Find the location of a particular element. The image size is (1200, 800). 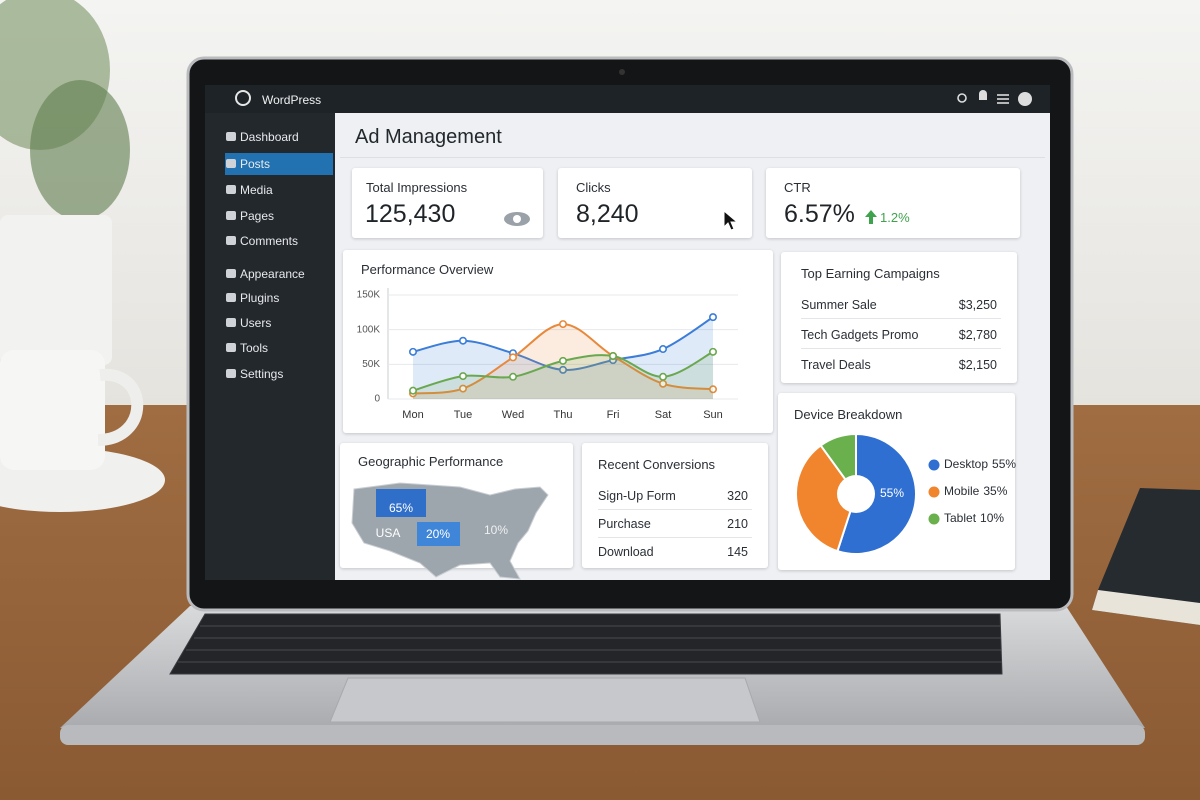

eye-icon is located at coordinates (517, 219).